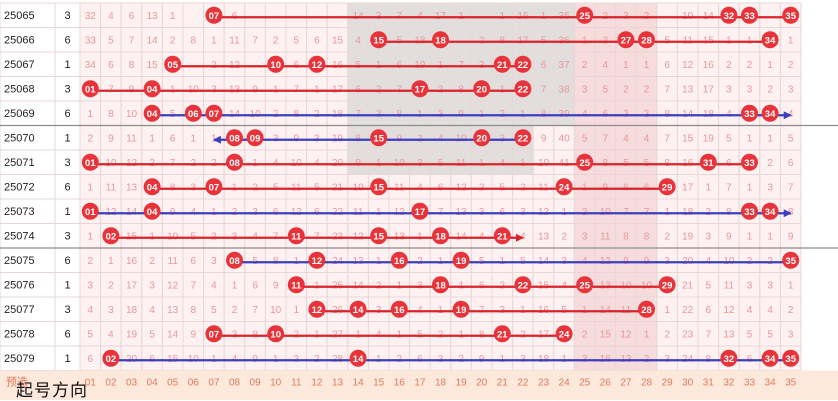  I want to click on ball-number: 34, so click(770, 114).